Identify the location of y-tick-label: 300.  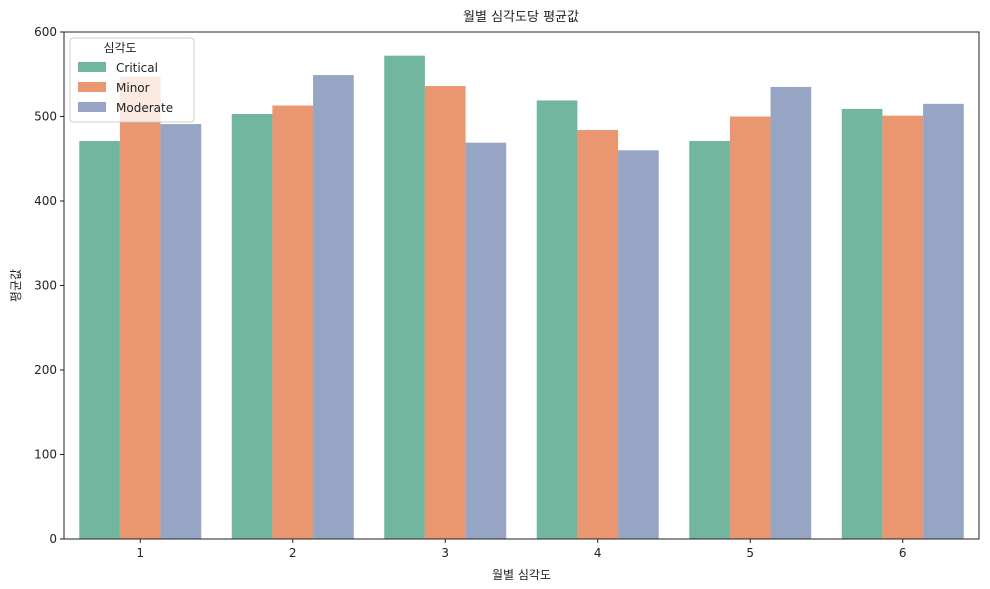
(45, 286).